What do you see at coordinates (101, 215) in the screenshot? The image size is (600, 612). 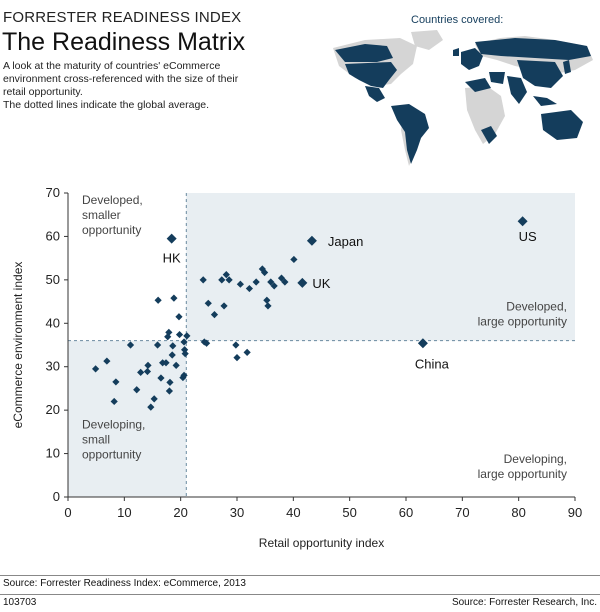 I see `quadrant-label: smaller` at bounding box center [101, 215].